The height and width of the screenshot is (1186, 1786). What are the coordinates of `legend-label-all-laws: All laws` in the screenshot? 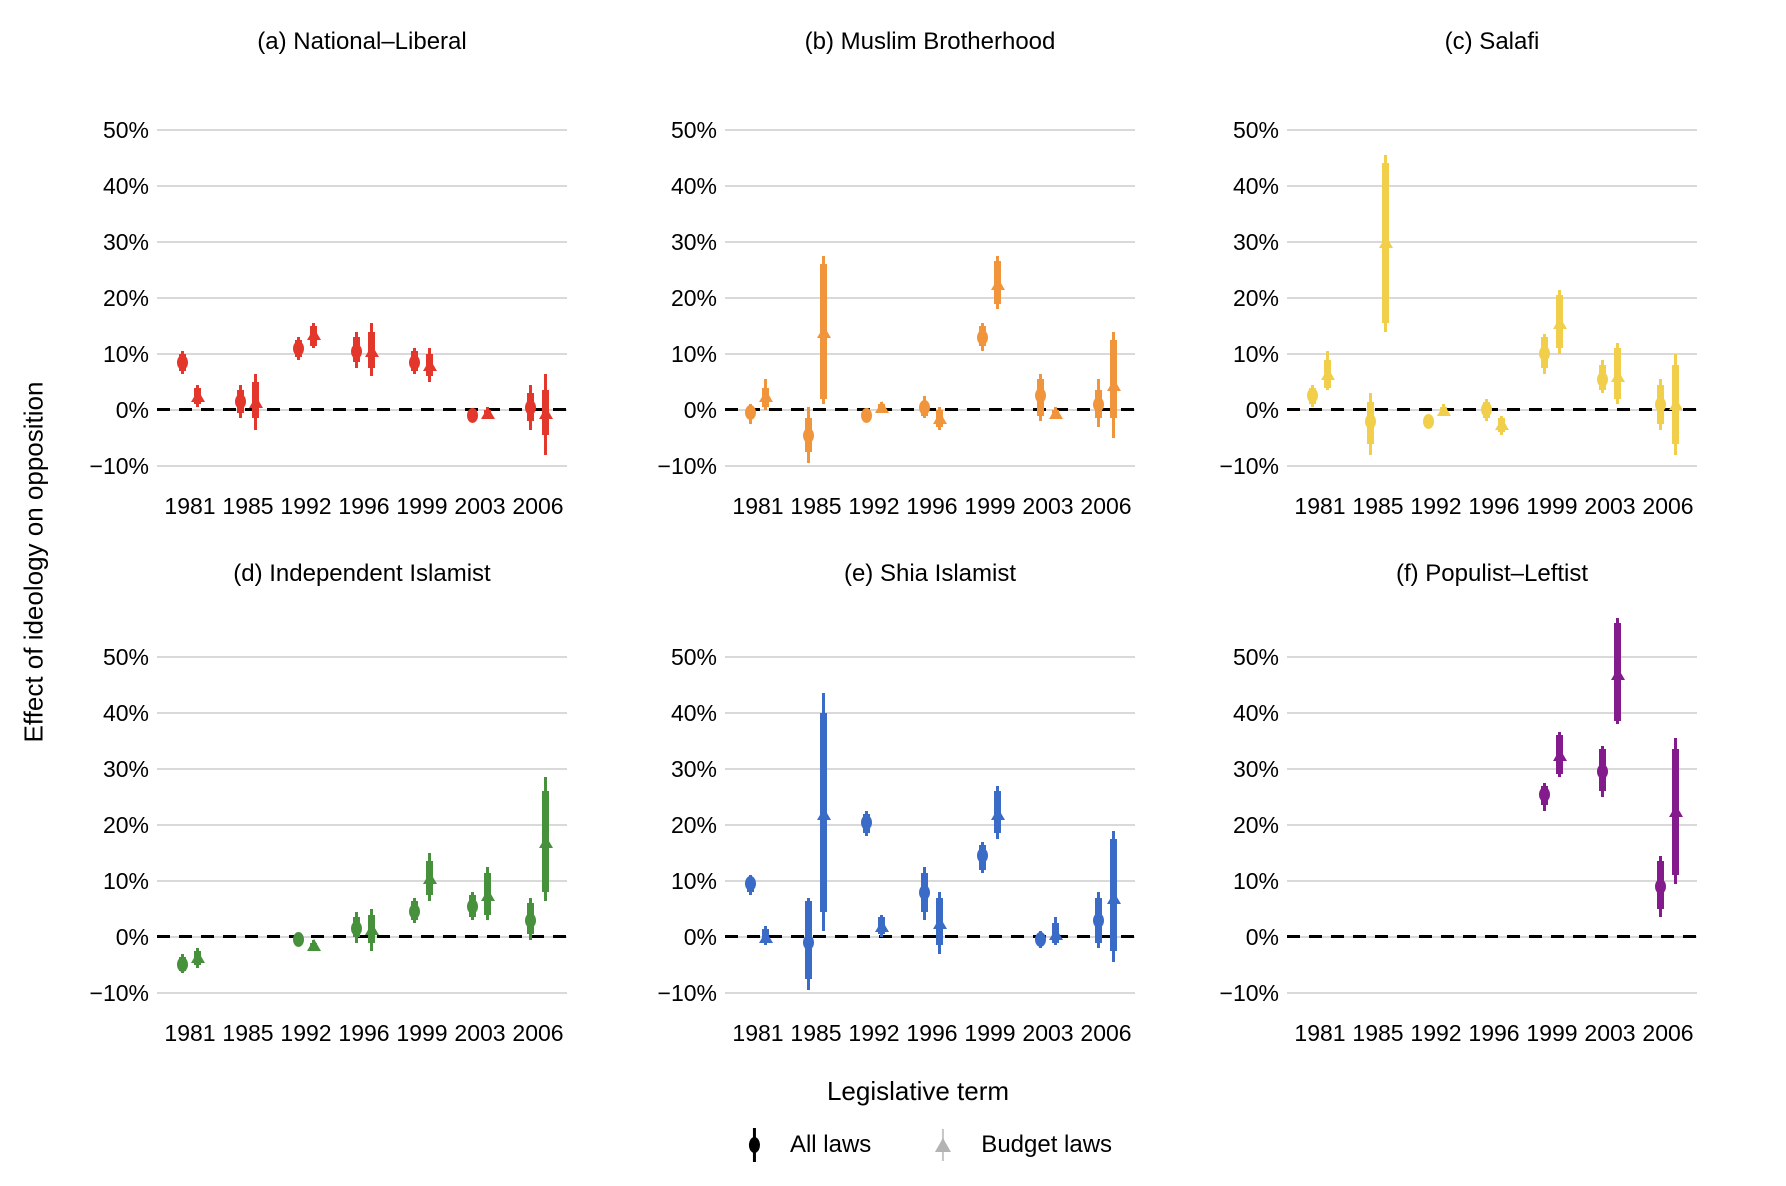 It's located at (830, 1144).